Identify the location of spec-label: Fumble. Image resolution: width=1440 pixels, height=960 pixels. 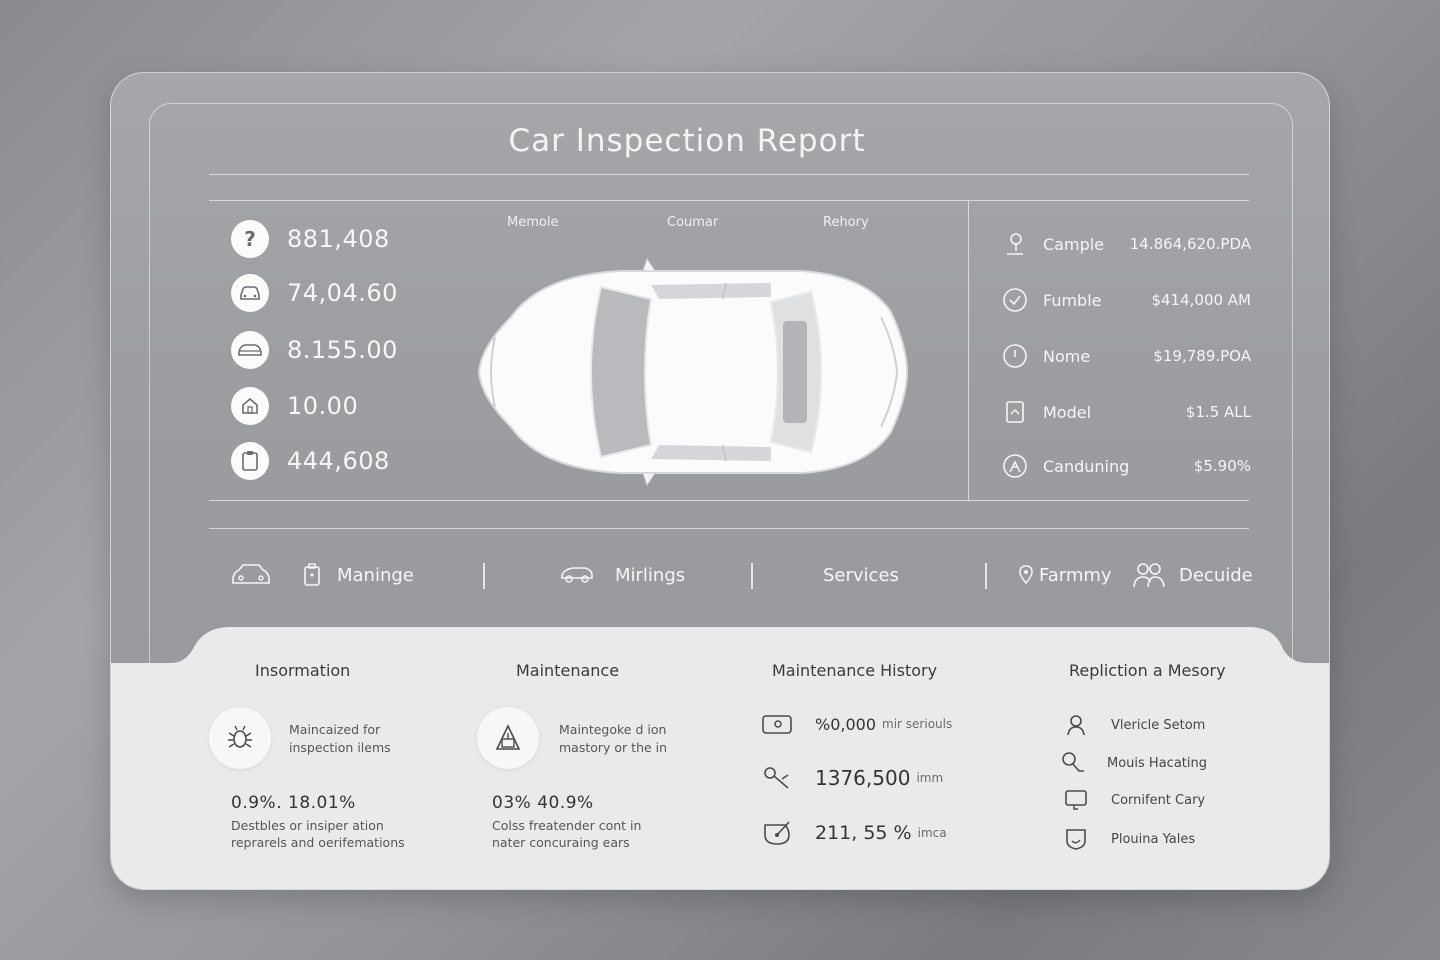
(1072, 300).